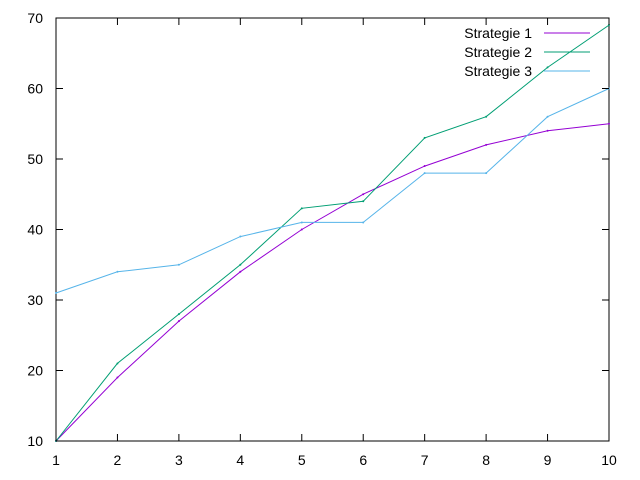  I want to click on x-tick-label: 7, so click(425, 460).